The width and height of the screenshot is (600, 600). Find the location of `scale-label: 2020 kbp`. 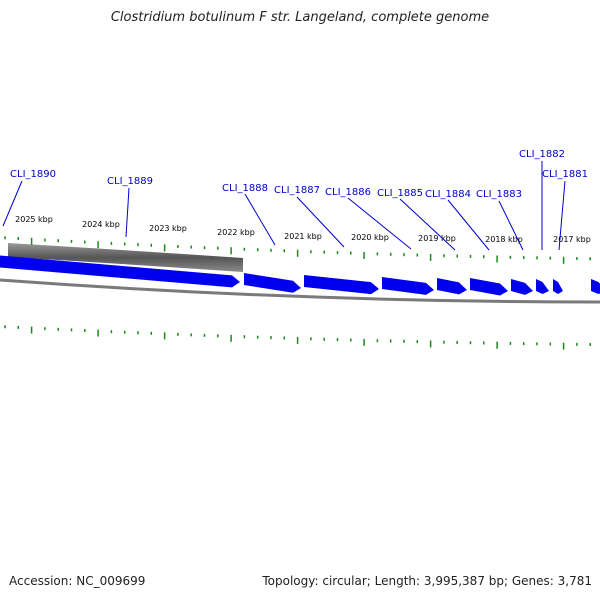

scale-label: 2020 kbp is located at coordinates (370, 237).